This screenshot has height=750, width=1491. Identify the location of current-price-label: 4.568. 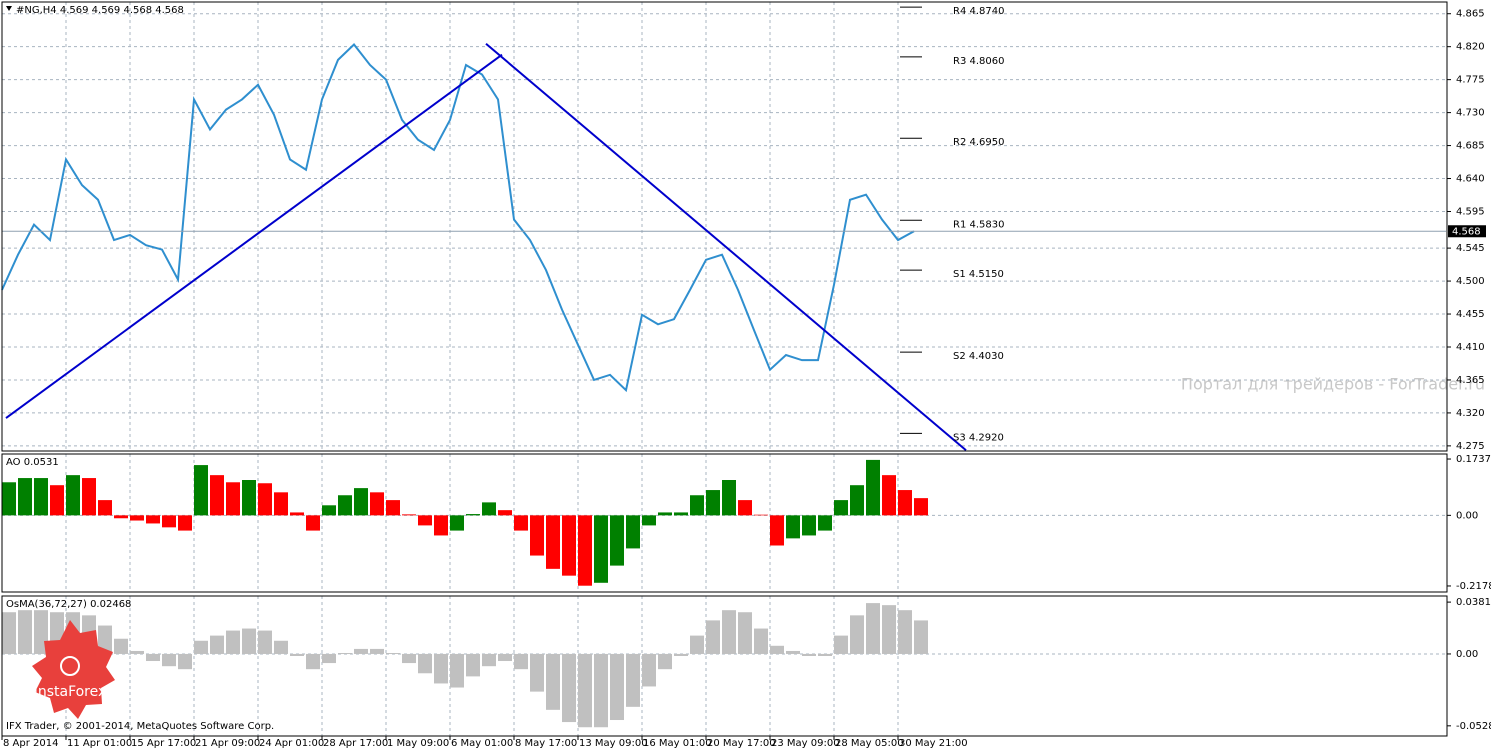
(1466, 231).